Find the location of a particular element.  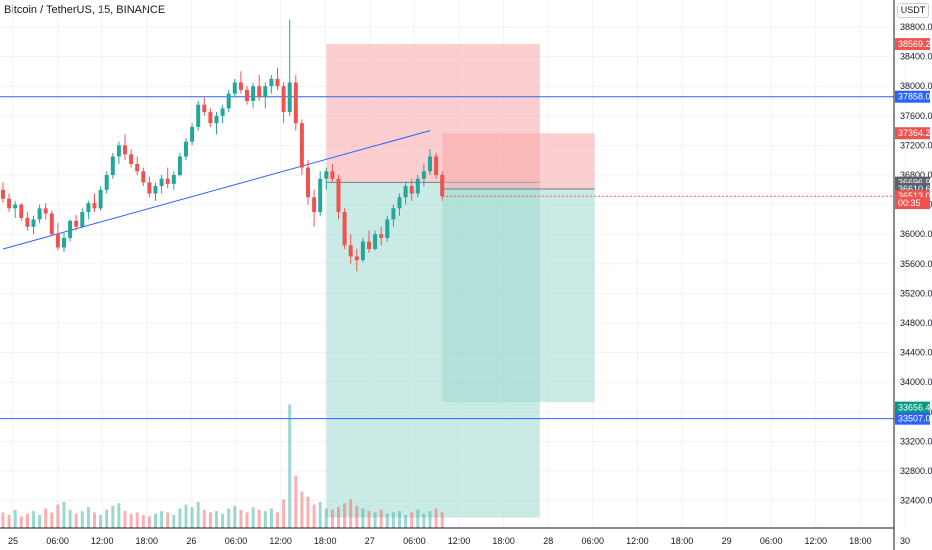

time-tick-label: 06:00 is located at coordinates (771, 541).